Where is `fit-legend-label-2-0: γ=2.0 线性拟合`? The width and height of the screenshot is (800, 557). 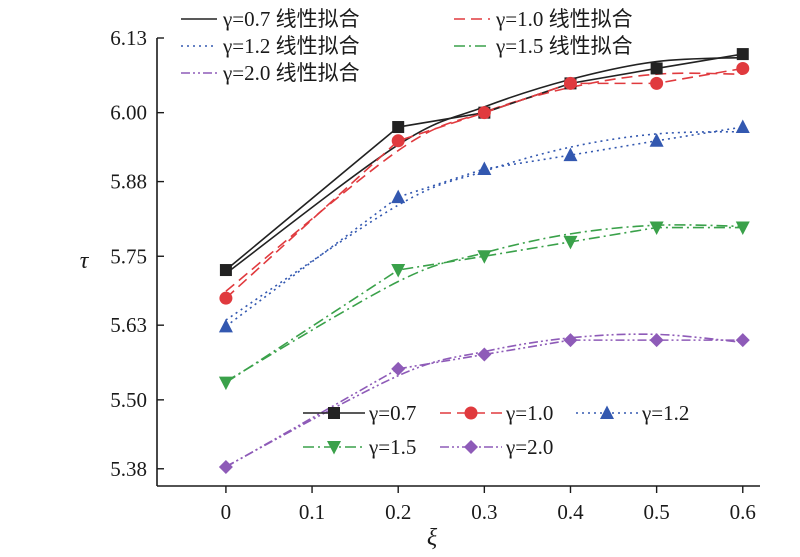
fit-legend-label-2-0: γ=2.0 线性拟合 is located at coordinates (291, 73).